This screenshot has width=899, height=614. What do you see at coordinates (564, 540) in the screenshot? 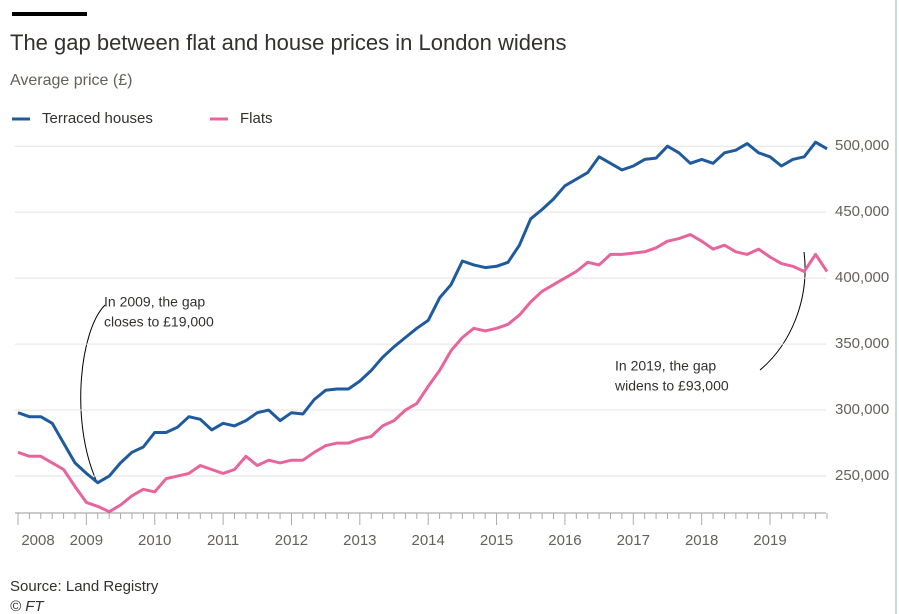
I see `x-tick-label: 2016` at bounding box center [564, 540].